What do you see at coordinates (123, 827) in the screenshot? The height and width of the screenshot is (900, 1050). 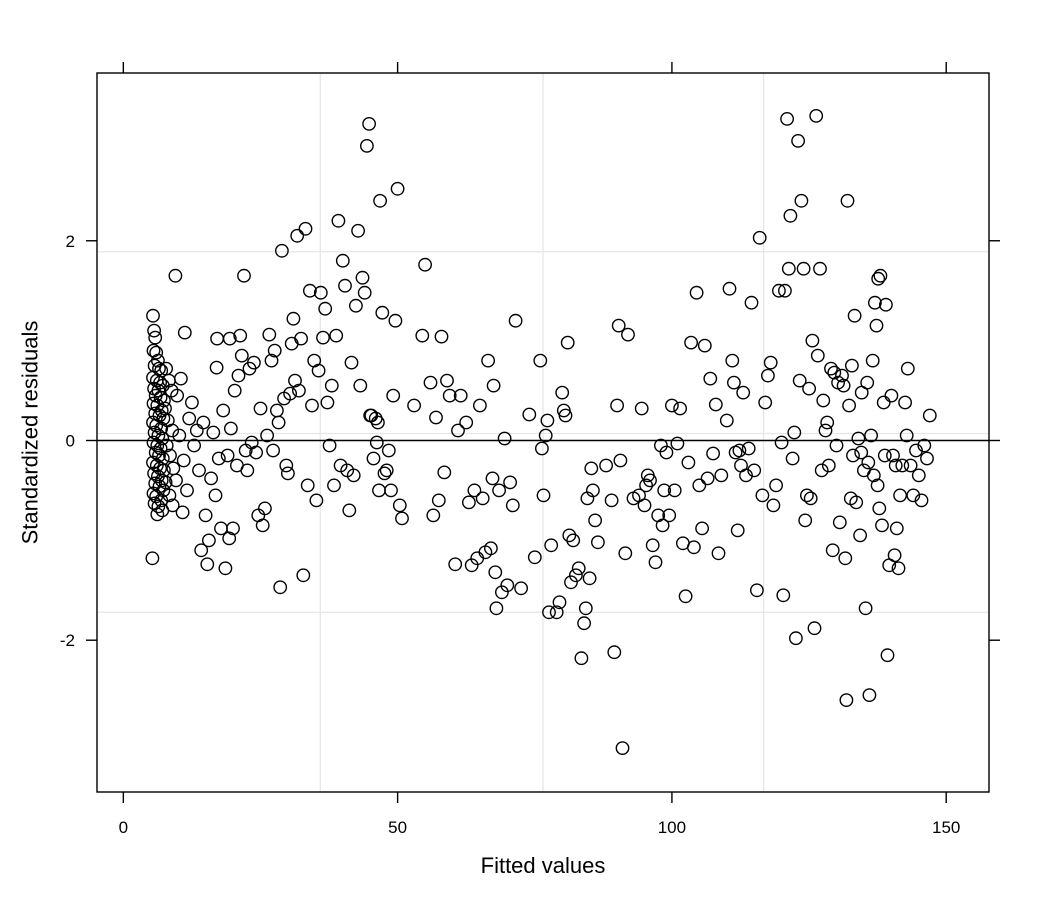 I see `x-tick-label-0: 0` at bounding box center [123, 827].